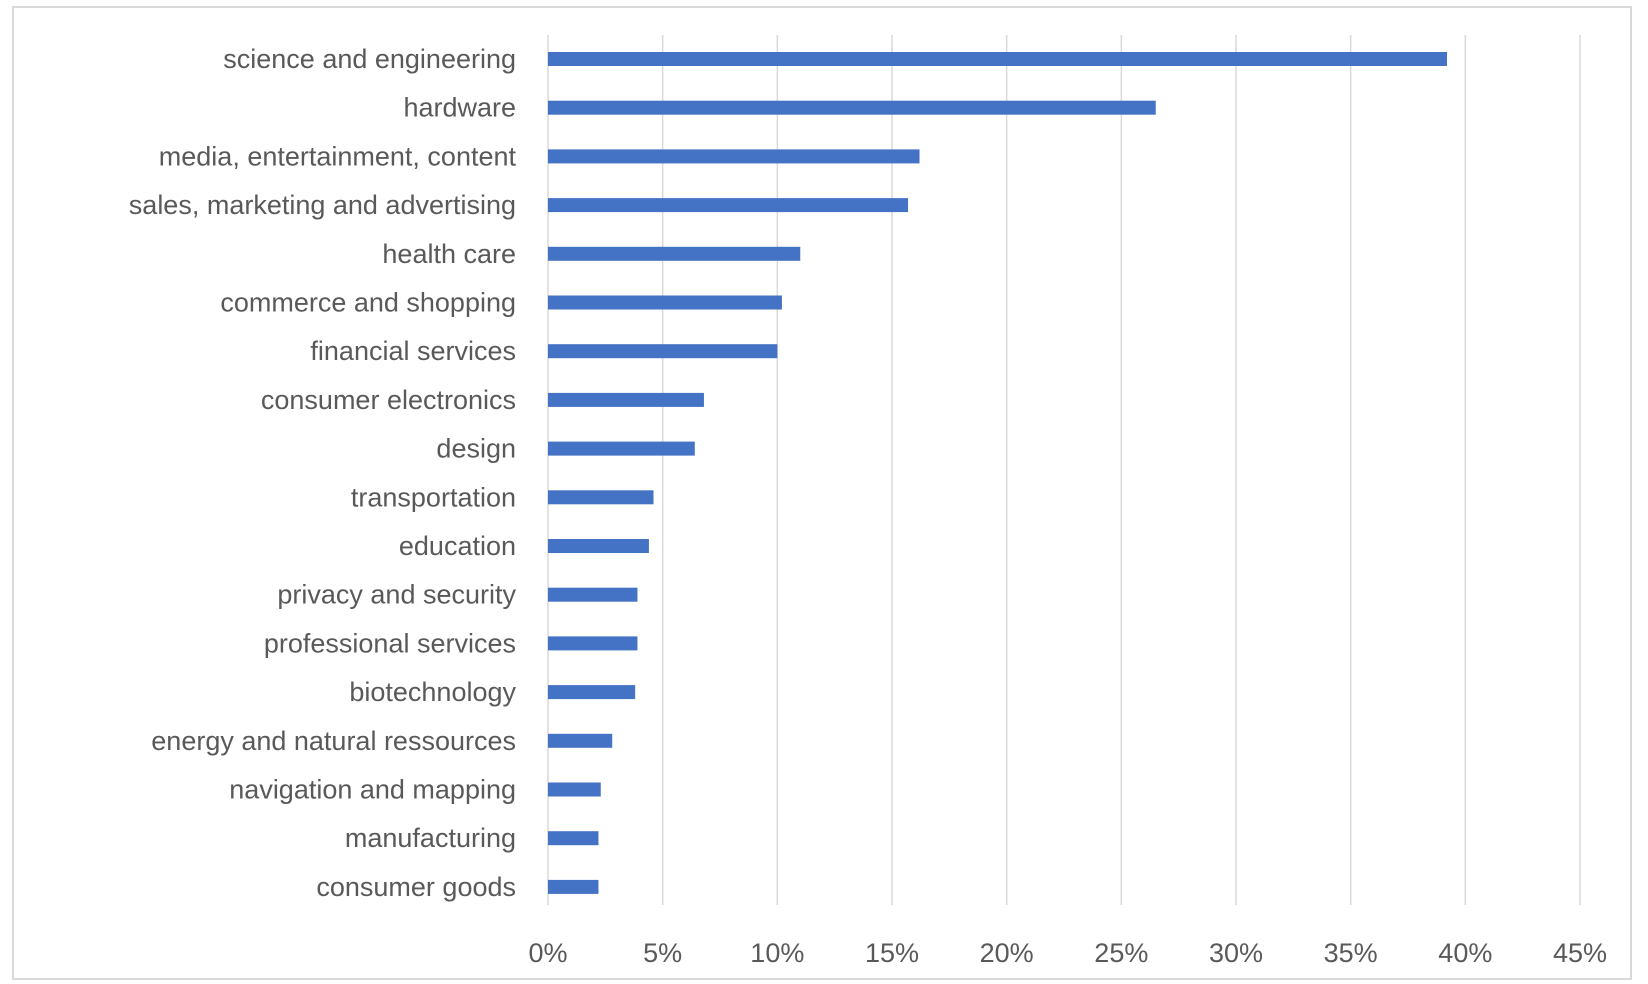 Image resolution: width=1648 pixels, height=984 pixels. Describe the element at coordinates (433, 497) in the screenshot. I see `category-label: transportation` at that location.